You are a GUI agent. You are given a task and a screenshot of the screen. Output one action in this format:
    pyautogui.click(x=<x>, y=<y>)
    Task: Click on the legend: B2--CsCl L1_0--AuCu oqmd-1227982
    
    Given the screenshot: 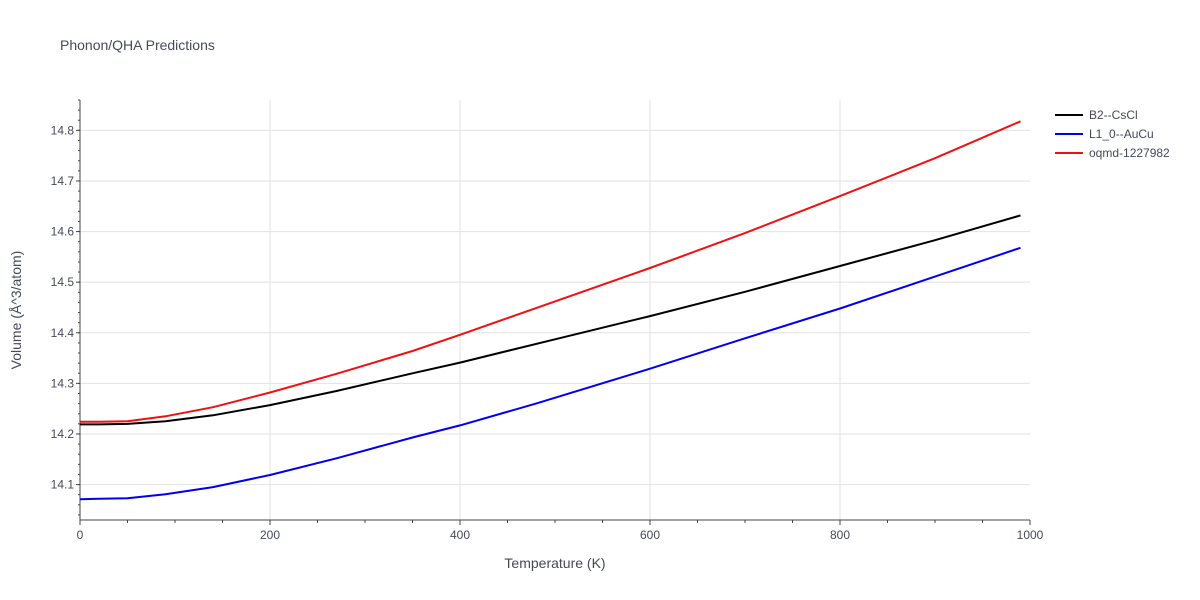 What is the action you would take?
    pyautogui.click(x=1112, y=134)
    